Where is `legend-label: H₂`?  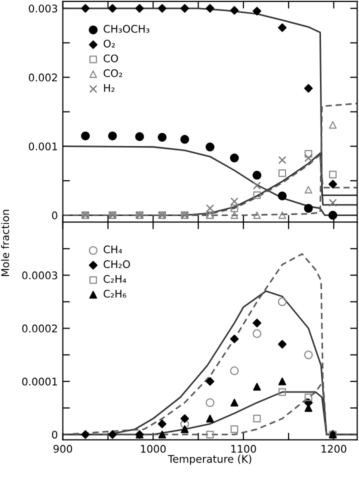
legend-label: H₂ is located at coordinates (109, 88).